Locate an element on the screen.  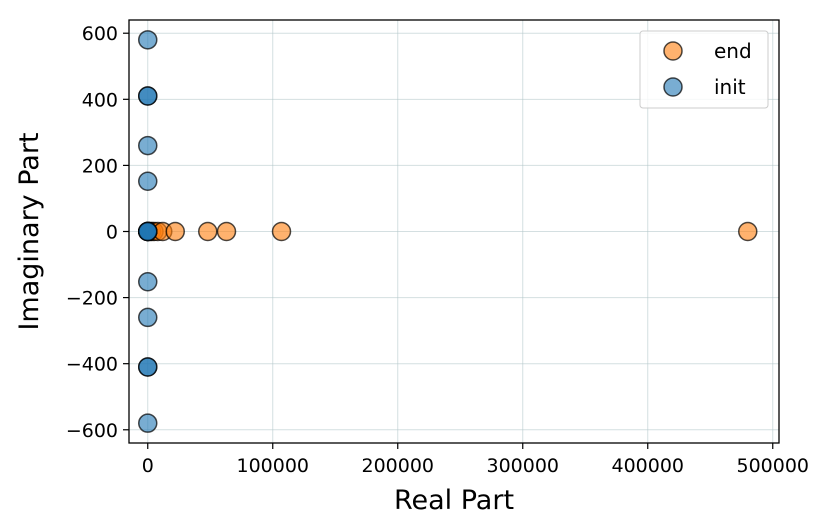
x-tick-label: 100000 is located at coordinates (272, 466).